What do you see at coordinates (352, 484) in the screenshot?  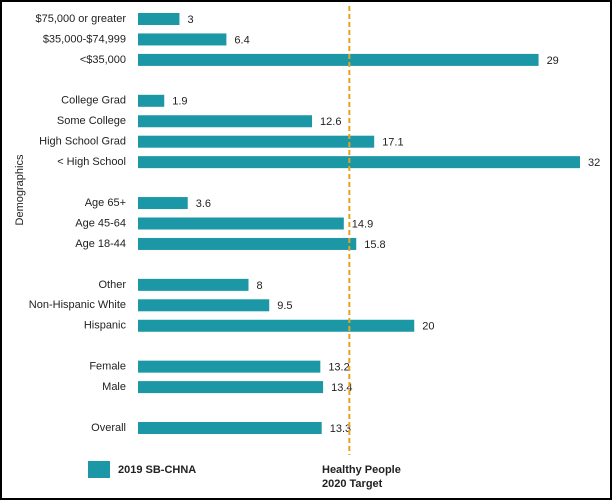 I see `target-label: 2020 Target` at bounding box center [352, 484].